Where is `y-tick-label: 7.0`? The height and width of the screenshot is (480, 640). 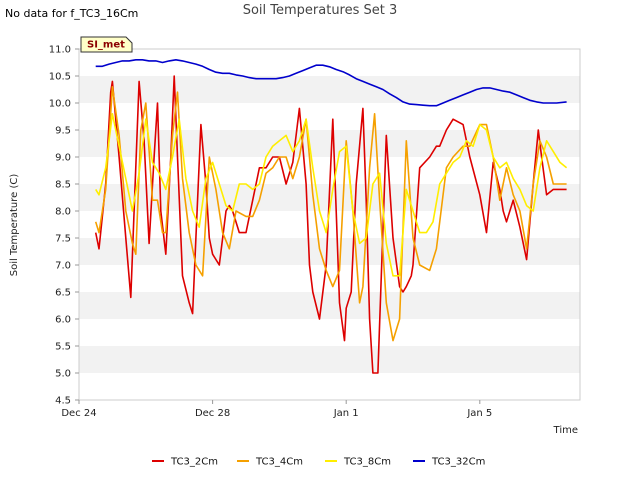 y-tick-label: 7.0 is located at coordinates (63, 266).